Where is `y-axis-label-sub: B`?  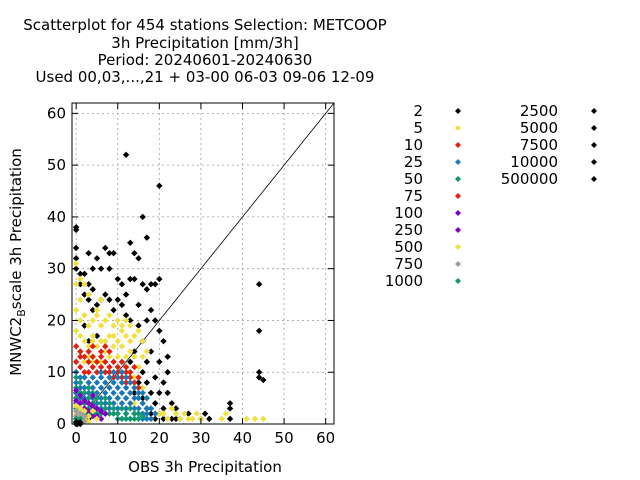
y-axis-label-sub: B is located at coordinates (21, 313).